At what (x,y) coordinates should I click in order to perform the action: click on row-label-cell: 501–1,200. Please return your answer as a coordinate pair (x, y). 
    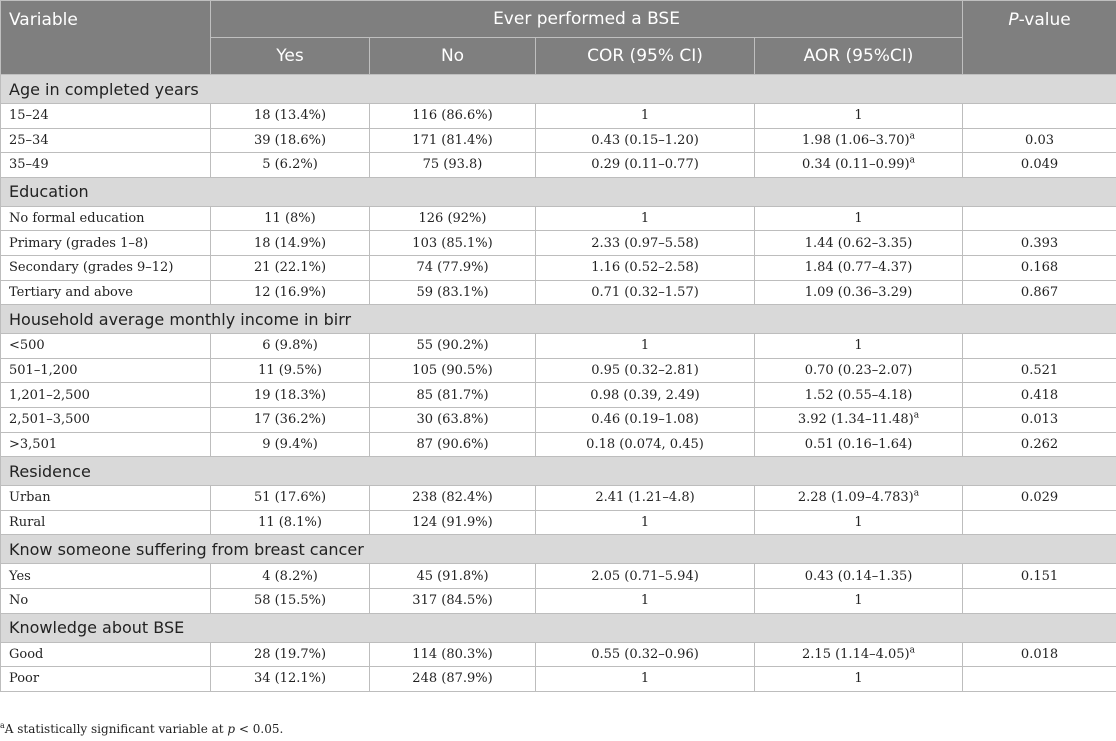
    Looking at the image, I should click on (105, 370).